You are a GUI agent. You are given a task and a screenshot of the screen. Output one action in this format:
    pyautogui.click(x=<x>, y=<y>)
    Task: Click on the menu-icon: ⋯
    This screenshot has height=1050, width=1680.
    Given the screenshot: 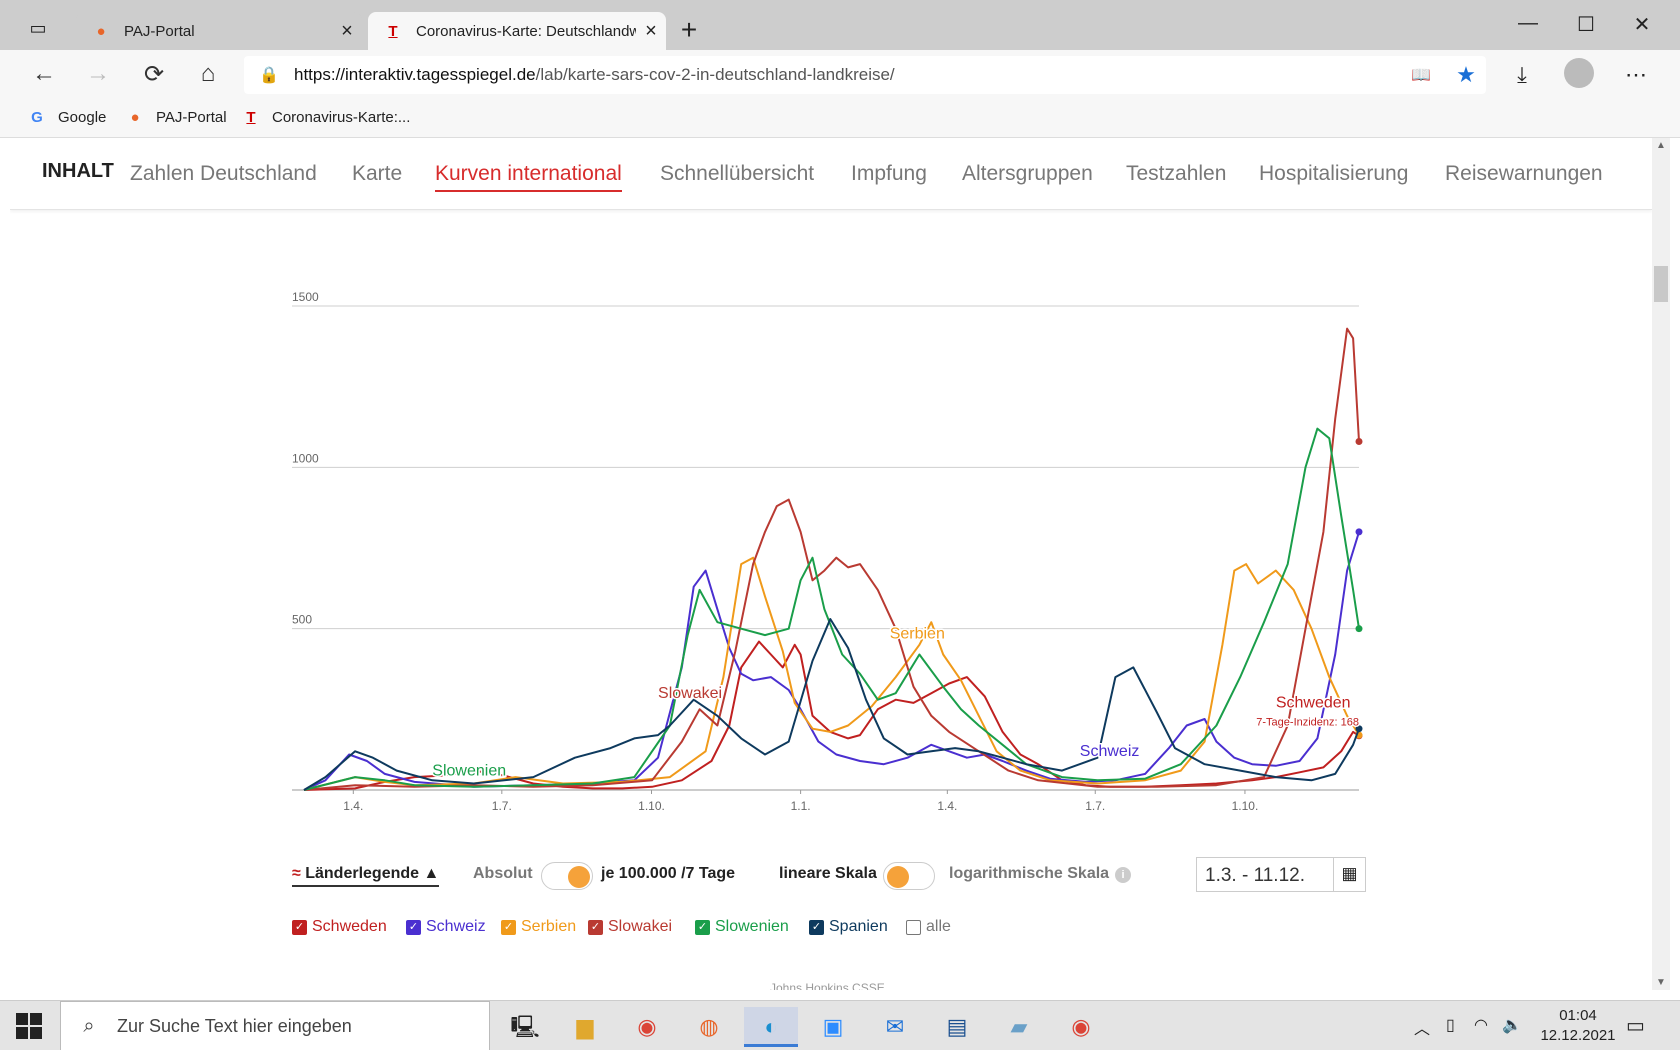 What is the action you would take?
    pyautogui.click(x=1636, y=74)
    